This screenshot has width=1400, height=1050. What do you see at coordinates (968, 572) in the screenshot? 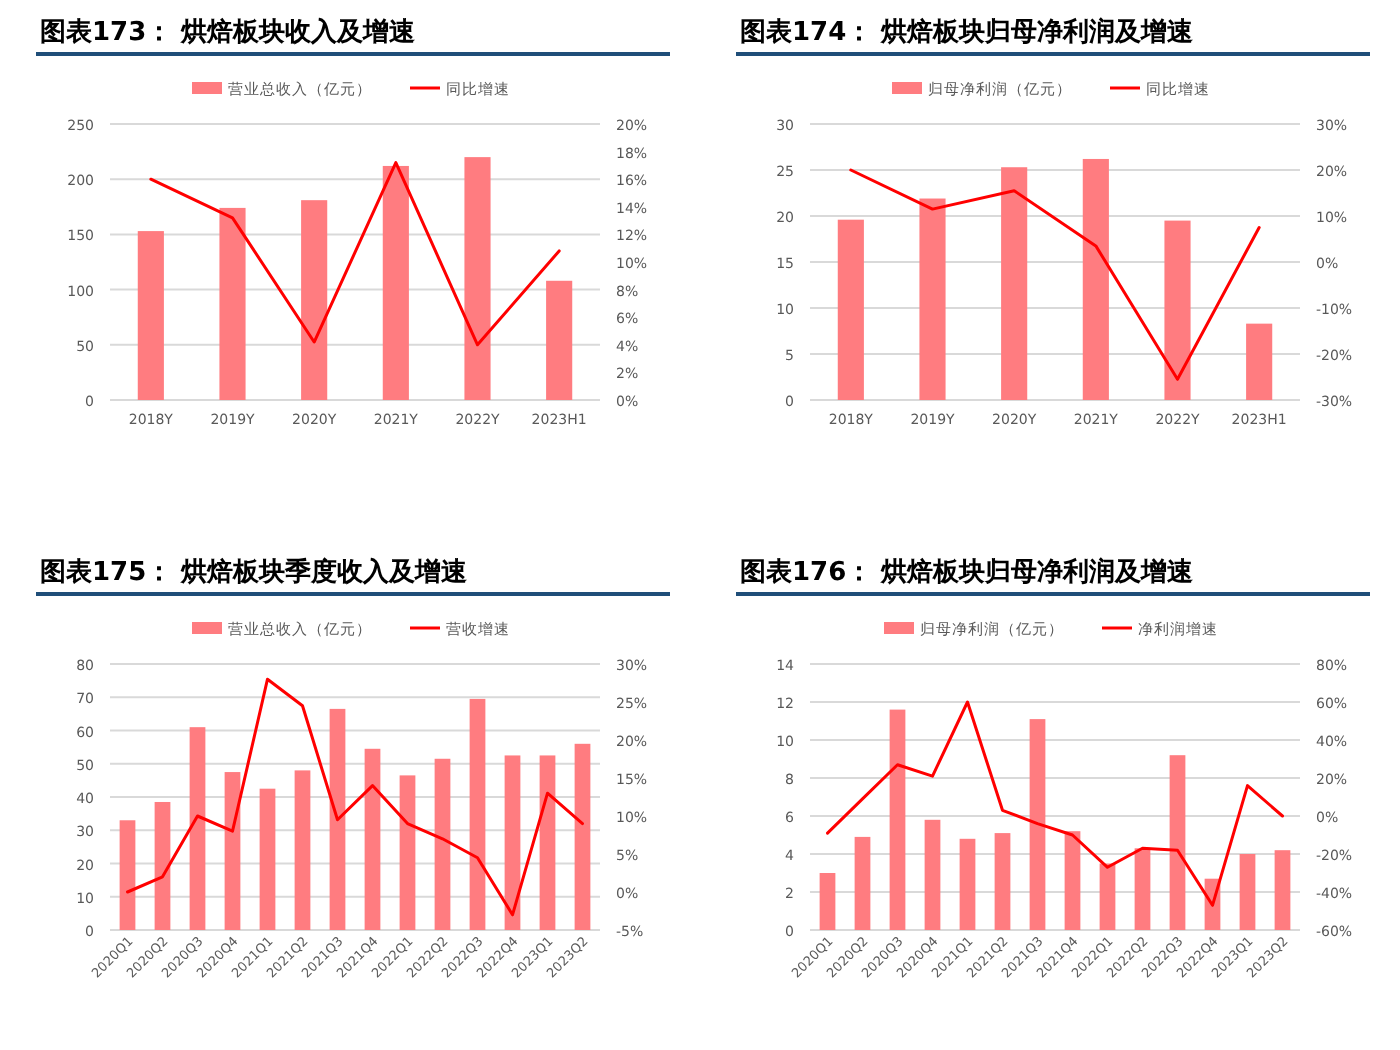
I see `chart-title: 图表176： 烘焙板块归母净利润及增速` at bounding box center [968, 572].